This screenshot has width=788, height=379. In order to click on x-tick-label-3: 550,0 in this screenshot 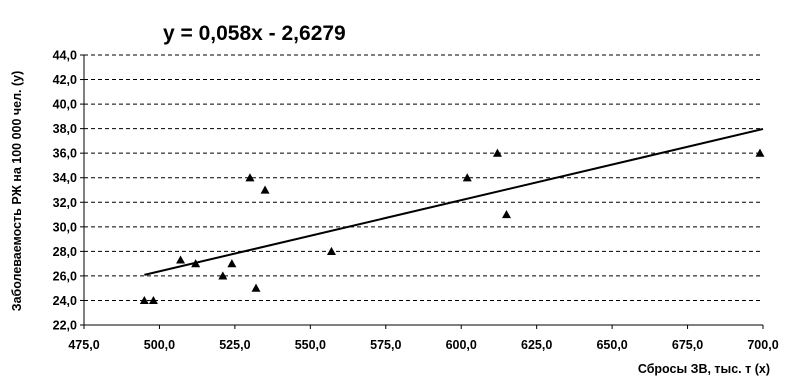, I will do `click(310, 345)`.